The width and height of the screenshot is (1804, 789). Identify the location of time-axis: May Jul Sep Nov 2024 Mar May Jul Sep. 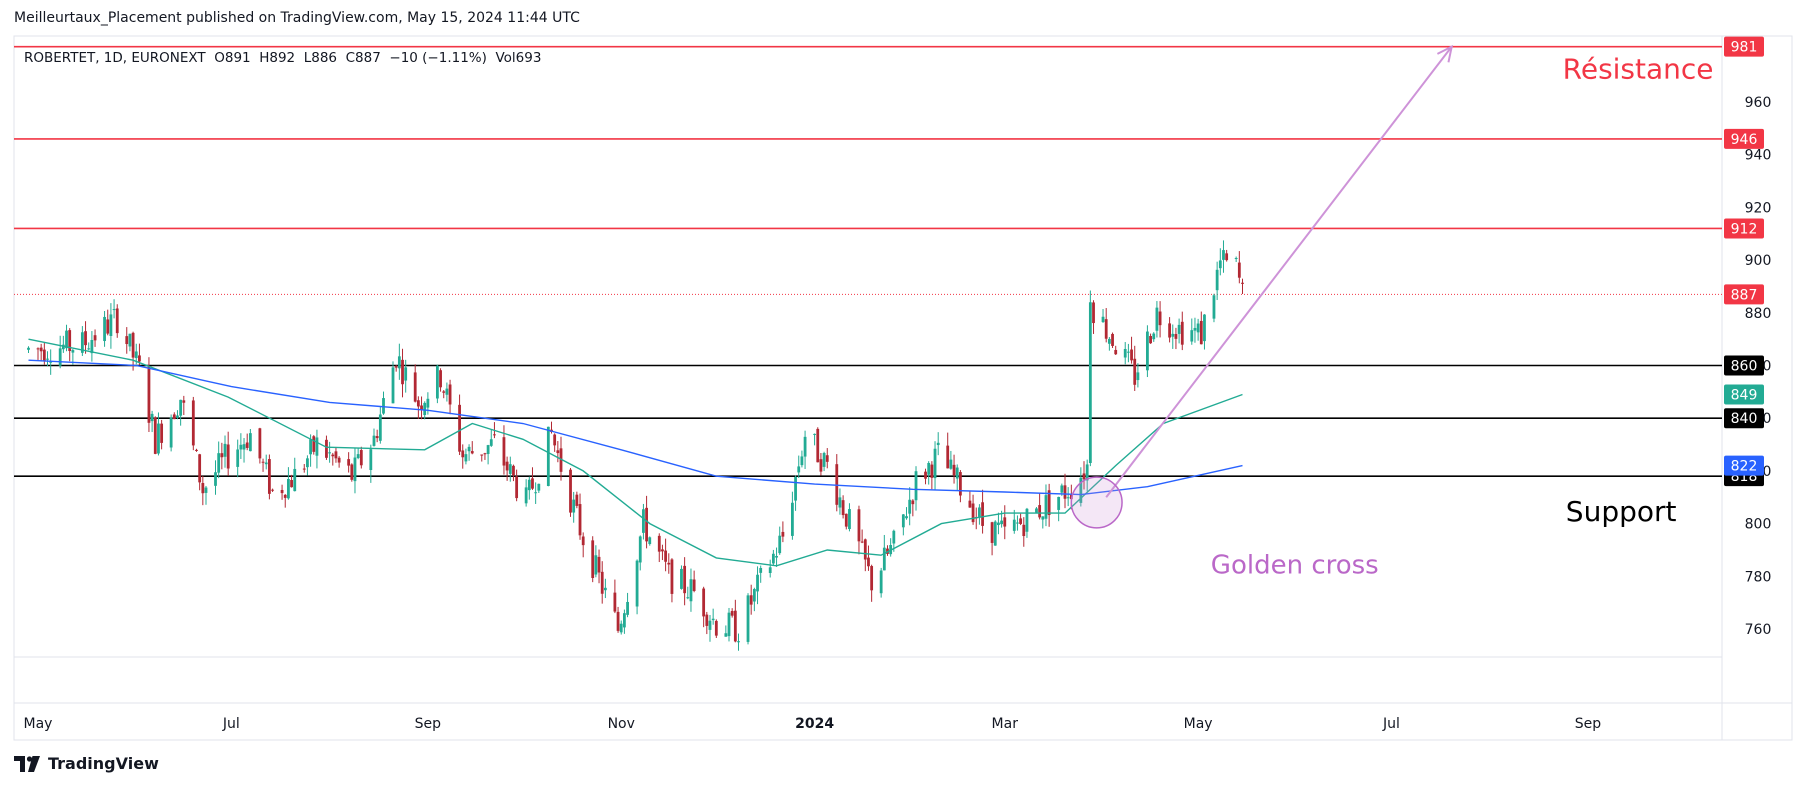
(813, 724).